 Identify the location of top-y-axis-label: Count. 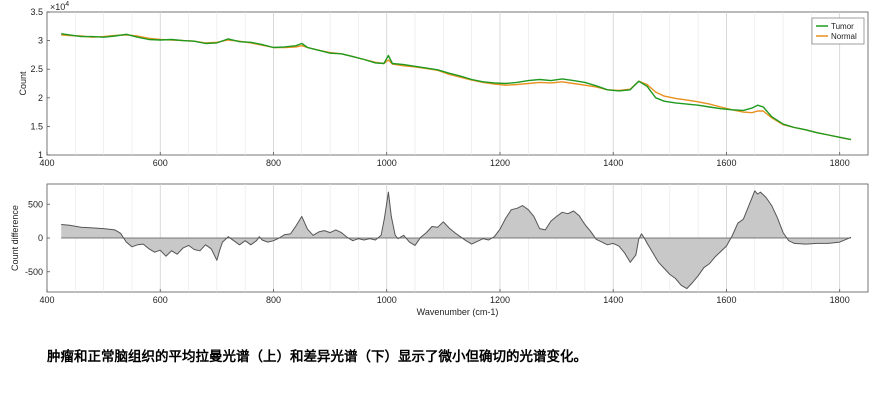
(23, 83).